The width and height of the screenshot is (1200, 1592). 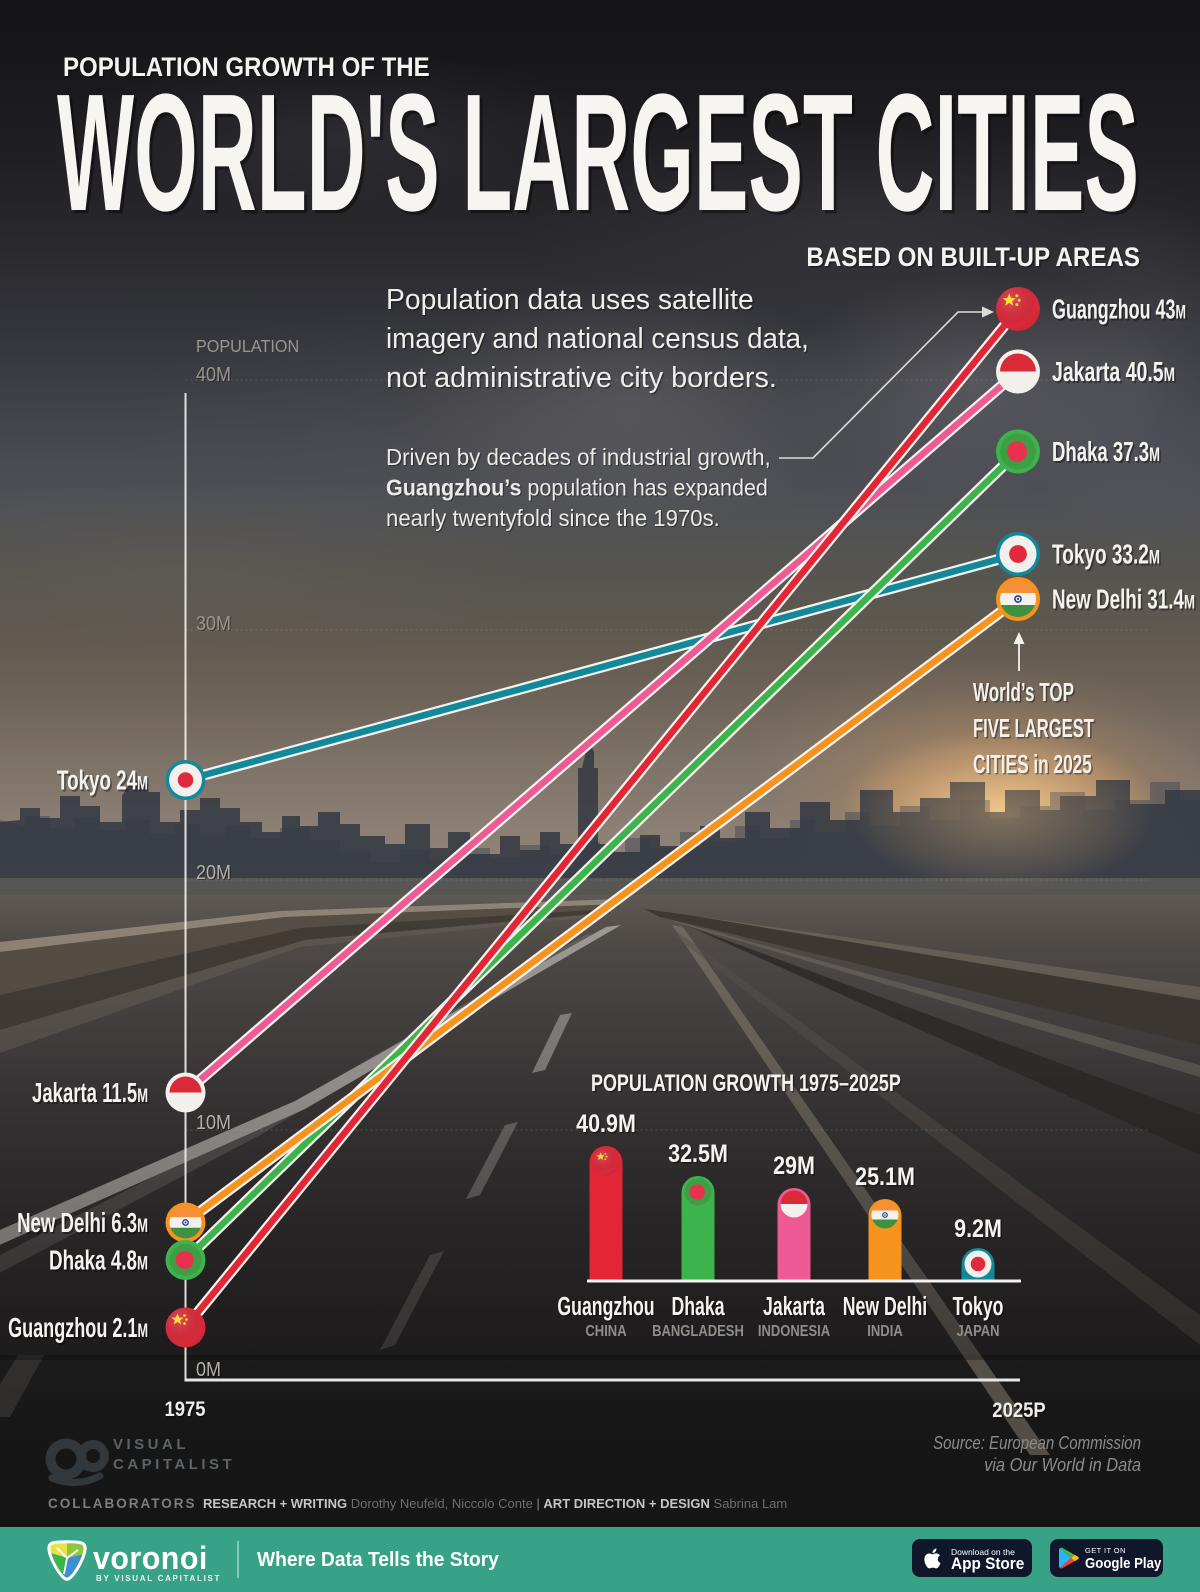 I want to click on svg-text: INDIA, so click(x=884, y=1331).